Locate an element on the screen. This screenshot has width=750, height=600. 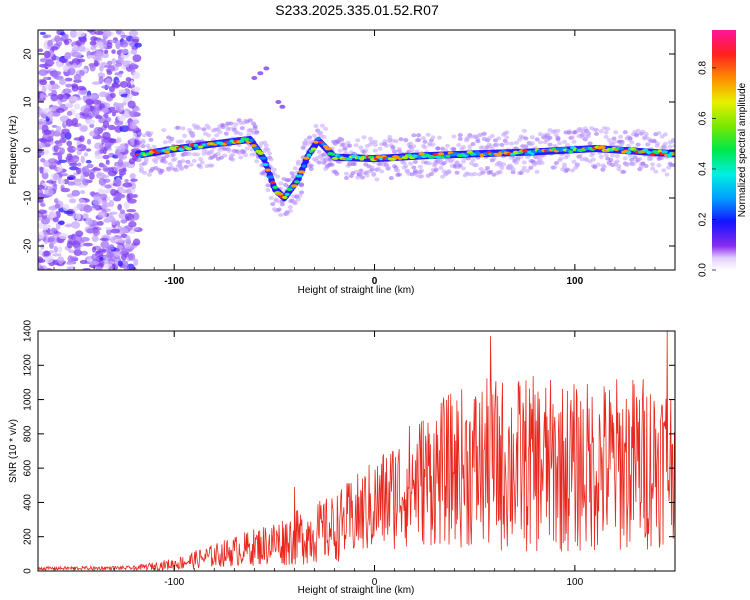
y-tick-label: 1400 is located at coordinates (28, 330).